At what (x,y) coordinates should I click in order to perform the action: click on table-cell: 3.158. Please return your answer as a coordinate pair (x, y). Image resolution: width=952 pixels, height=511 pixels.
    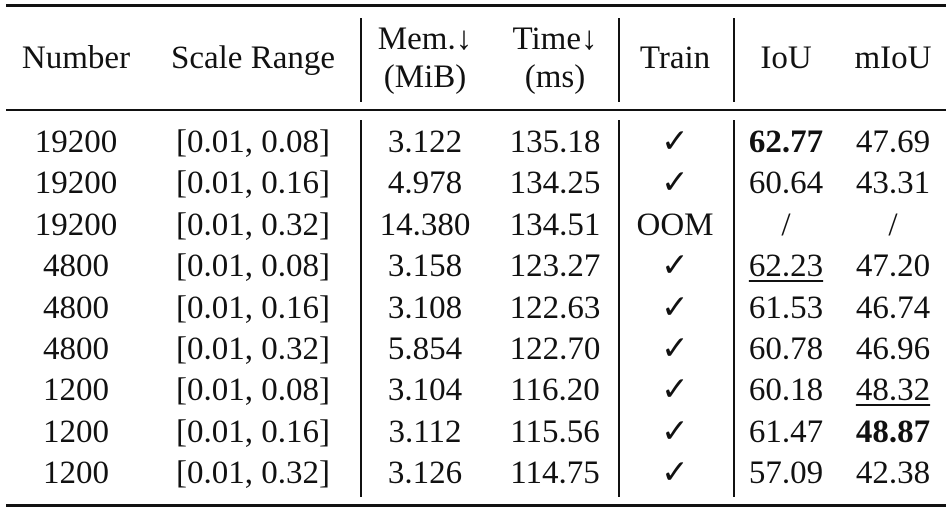
    Looking at the image, I should click on (425, 266).